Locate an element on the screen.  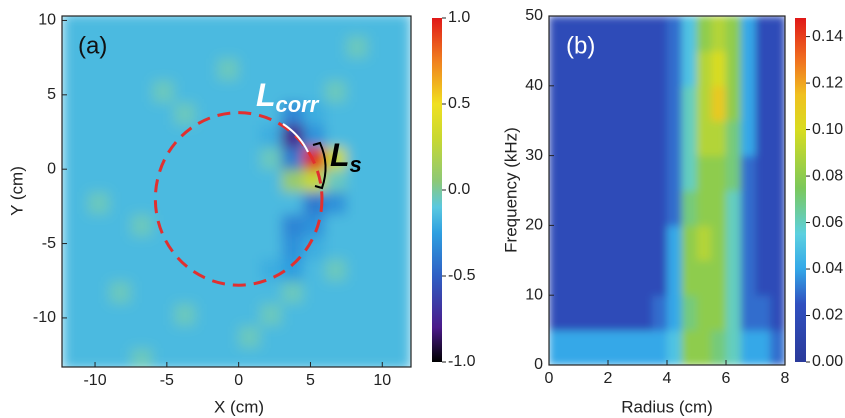
y-tick-label: 40 is located at coordinates (534, 85).